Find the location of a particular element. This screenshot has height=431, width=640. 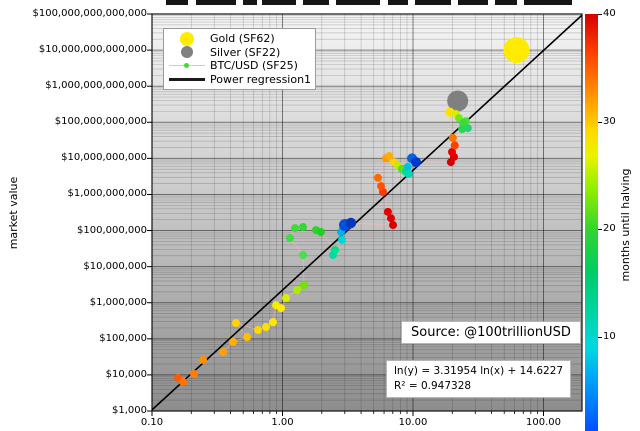

y-tick-label: $100,000 is located at coordinates (123, 338).